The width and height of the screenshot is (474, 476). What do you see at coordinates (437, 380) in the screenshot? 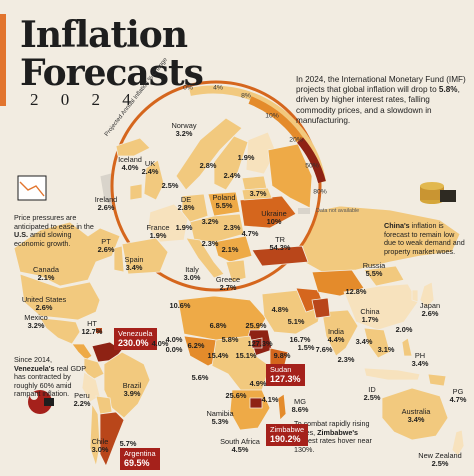
I see `papua-new-guinea-shape` at bounding box center [437, 380].